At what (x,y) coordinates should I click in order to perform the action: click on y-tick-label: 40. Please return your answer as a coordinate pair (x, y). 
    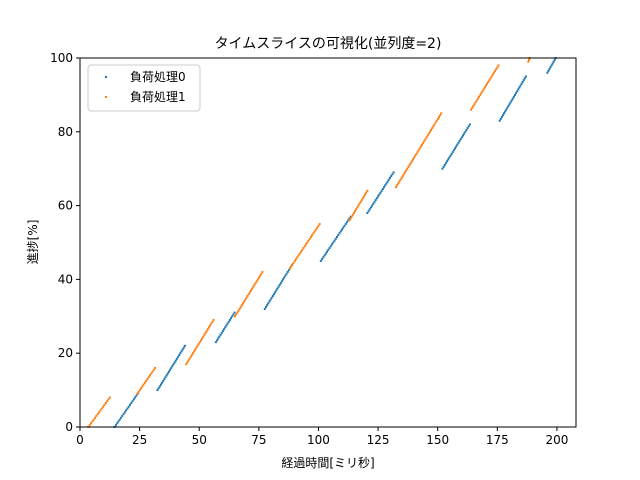
    Looking at the image, I should click on (65, 279).